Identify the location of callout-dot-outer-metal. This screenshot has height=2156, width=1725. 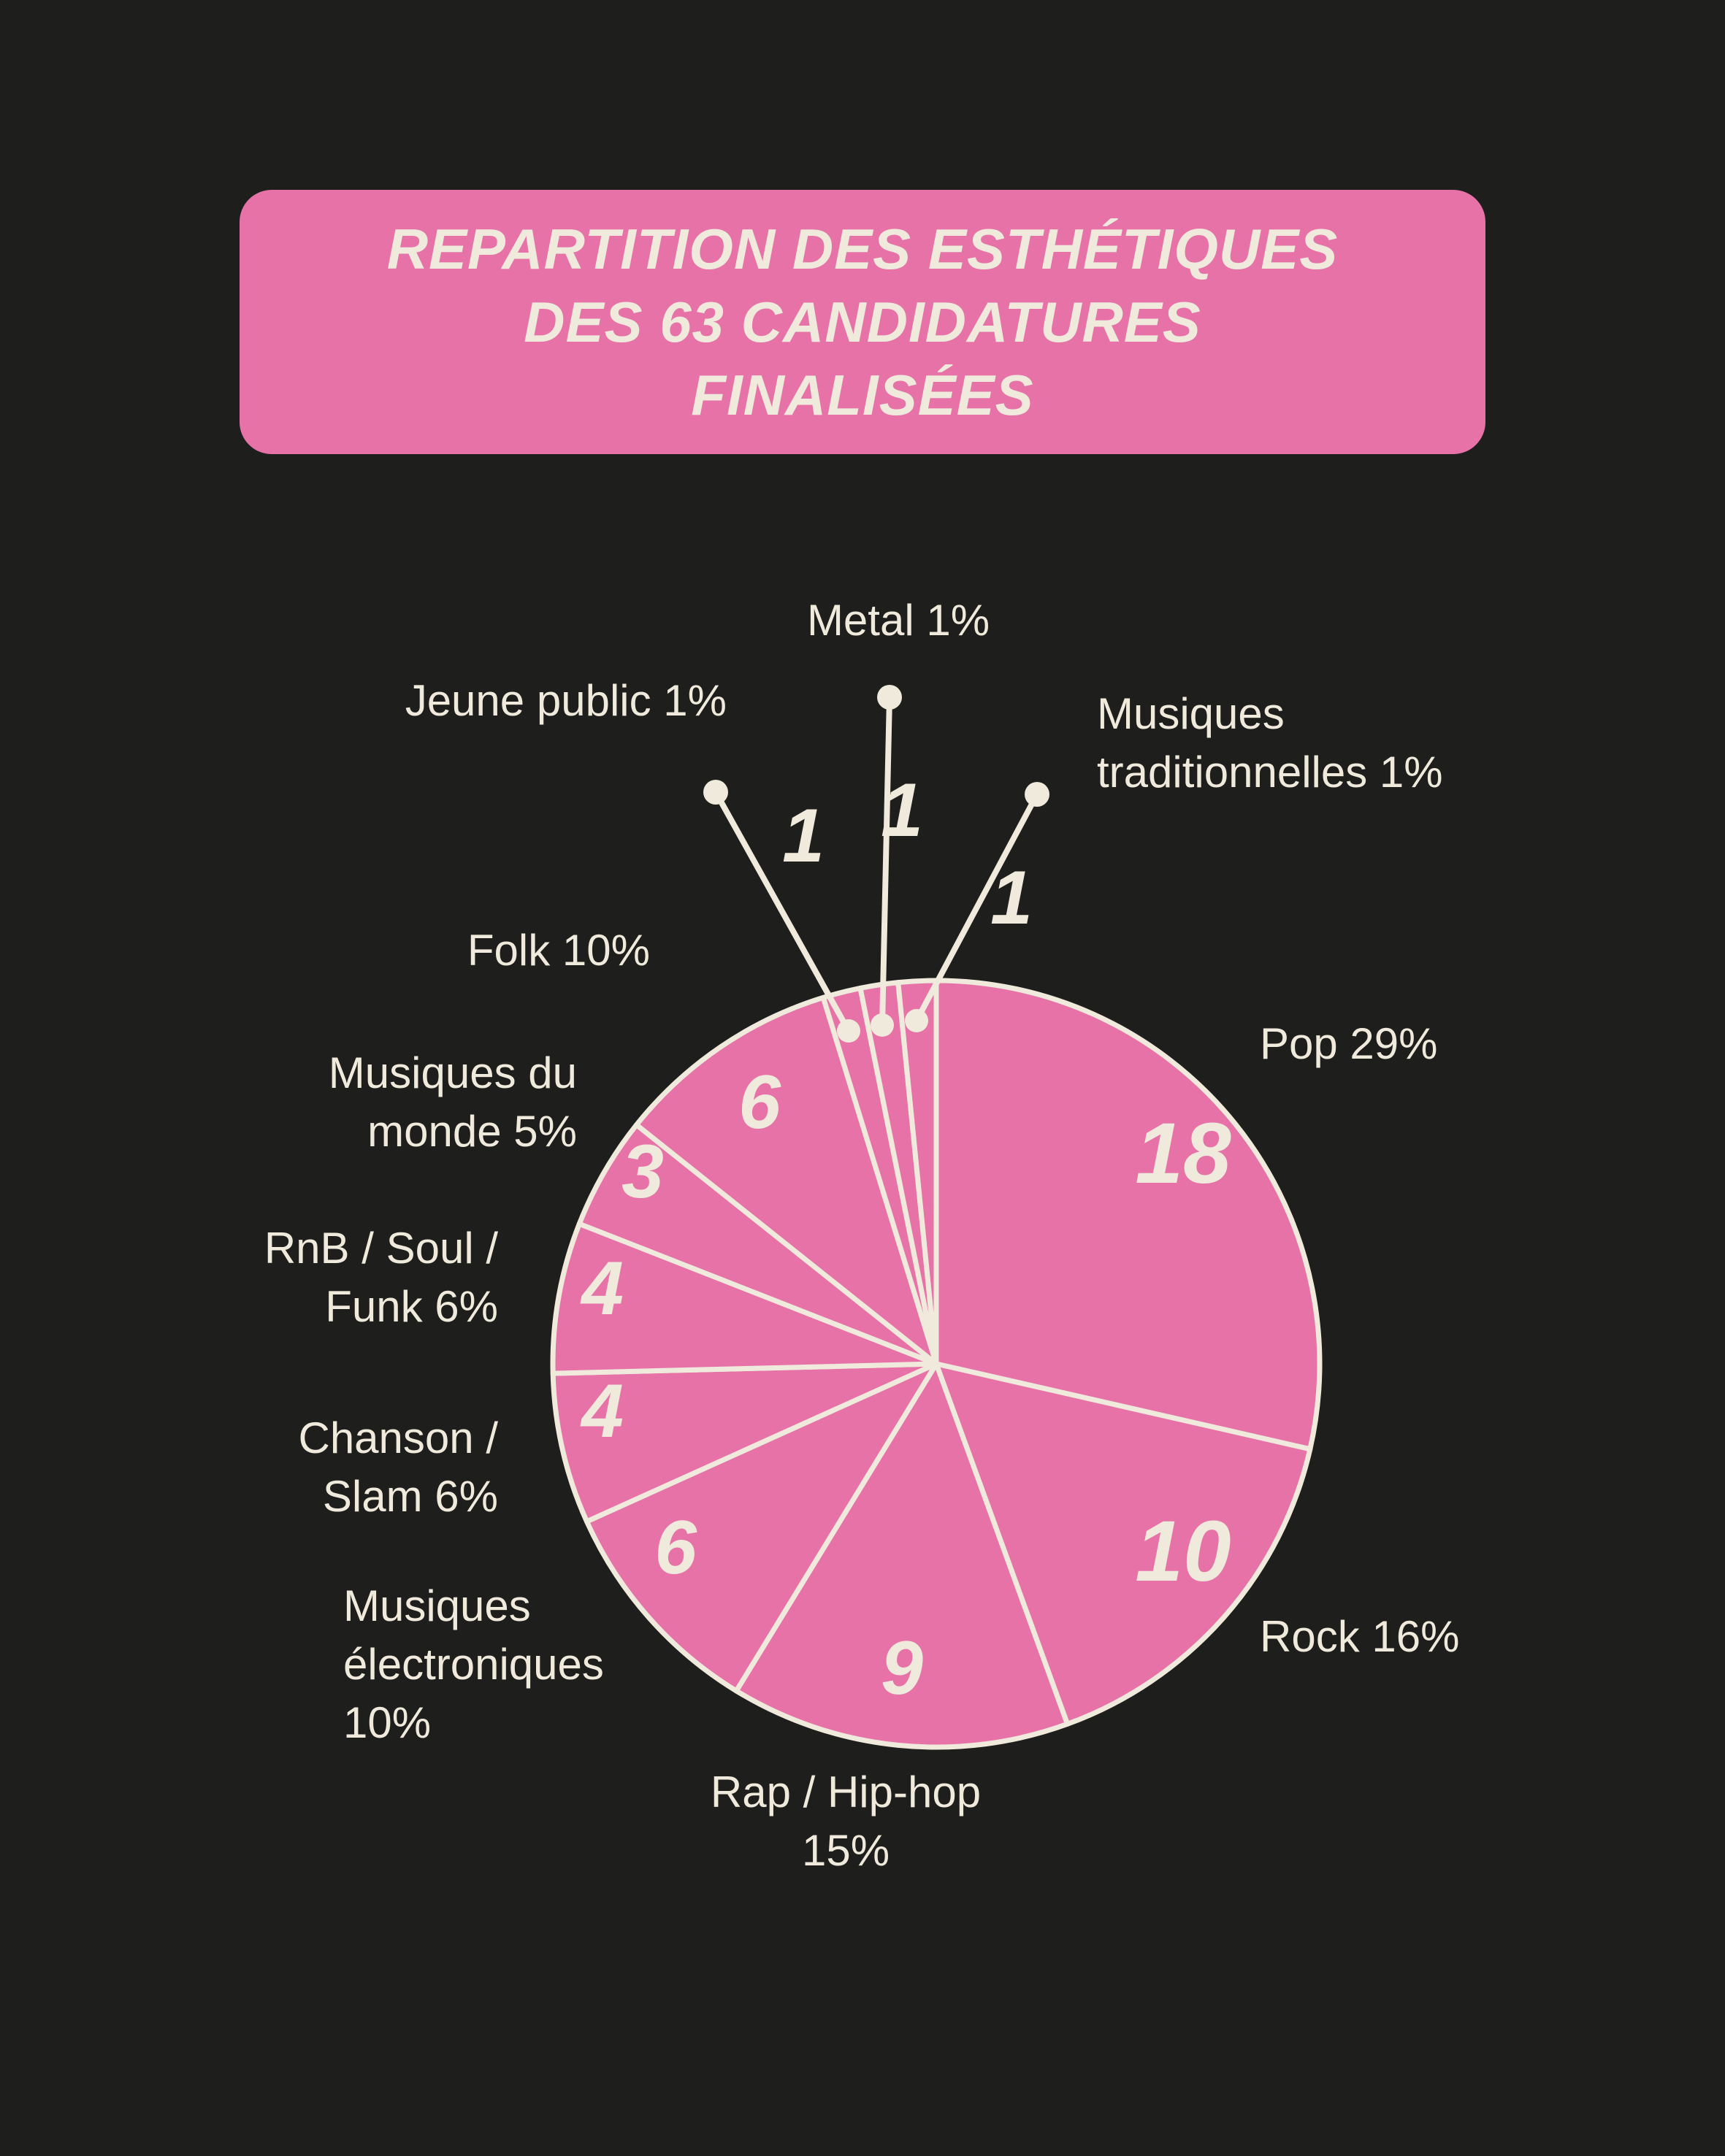
(889, 697).